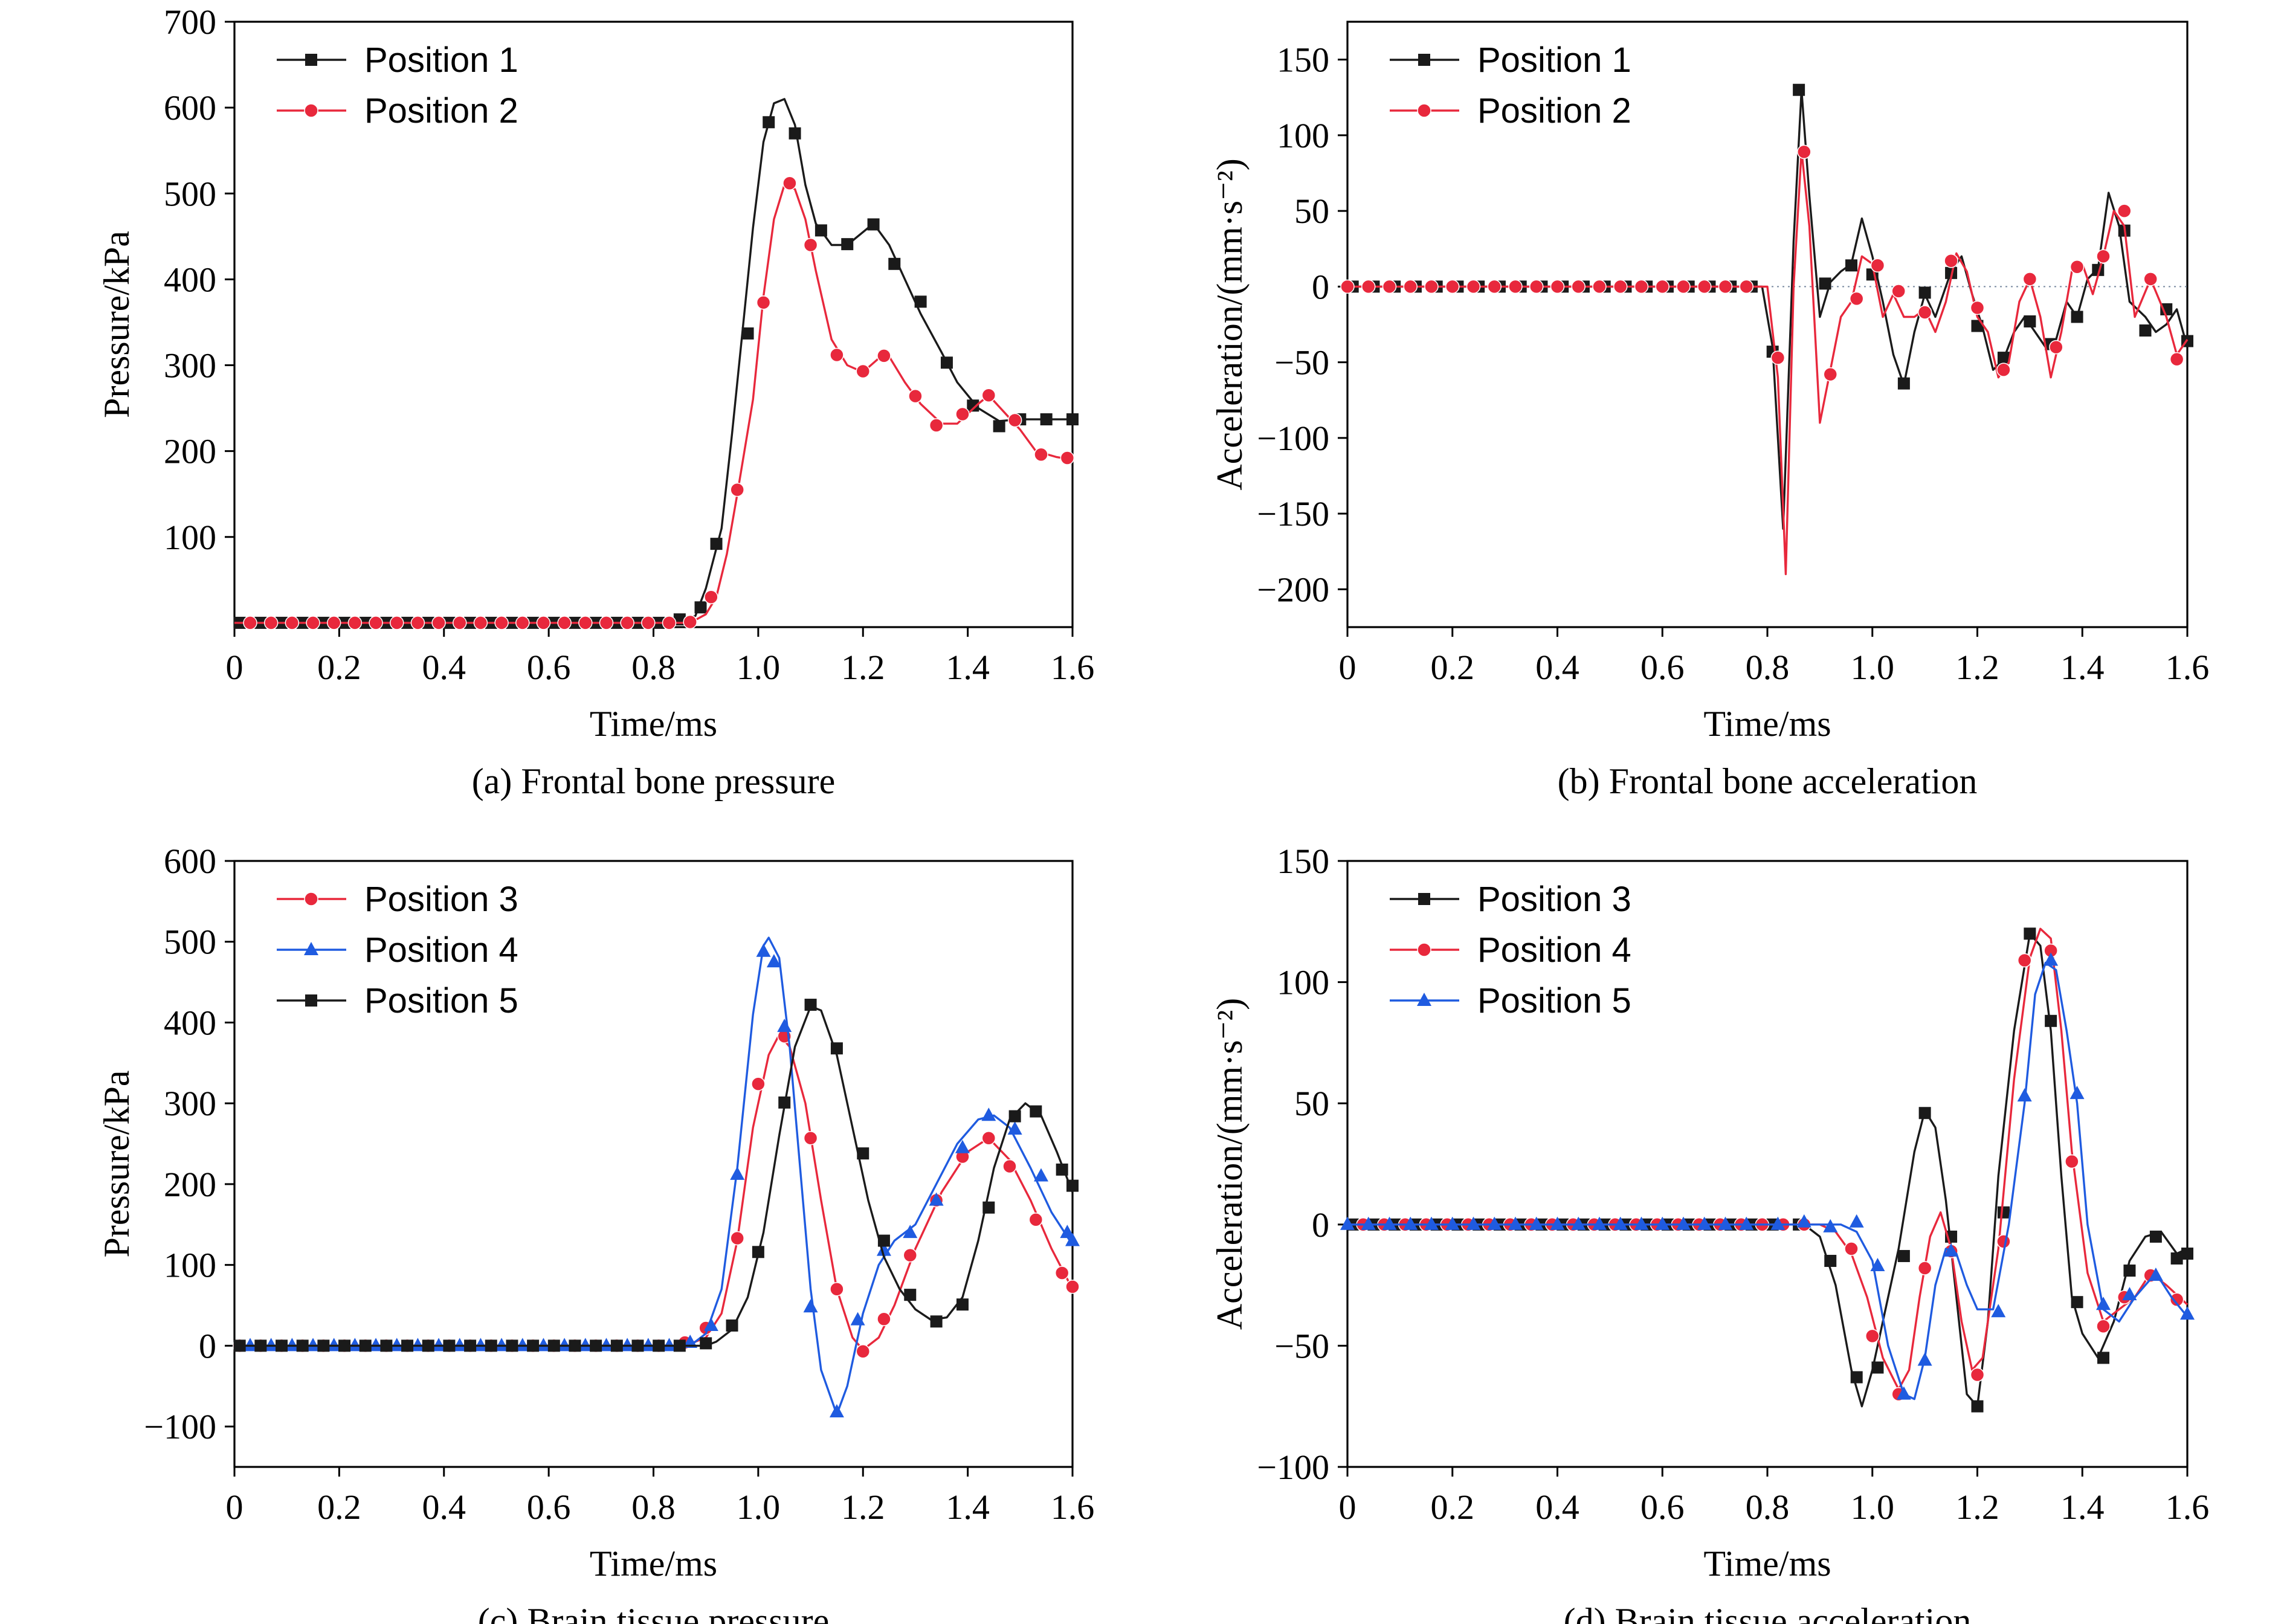 The image size is (2284, 1624). What do you see at coordinates (190, 451) in the screenshot?
I see `y-tick-label: 200` at bounding box center [190, 451].